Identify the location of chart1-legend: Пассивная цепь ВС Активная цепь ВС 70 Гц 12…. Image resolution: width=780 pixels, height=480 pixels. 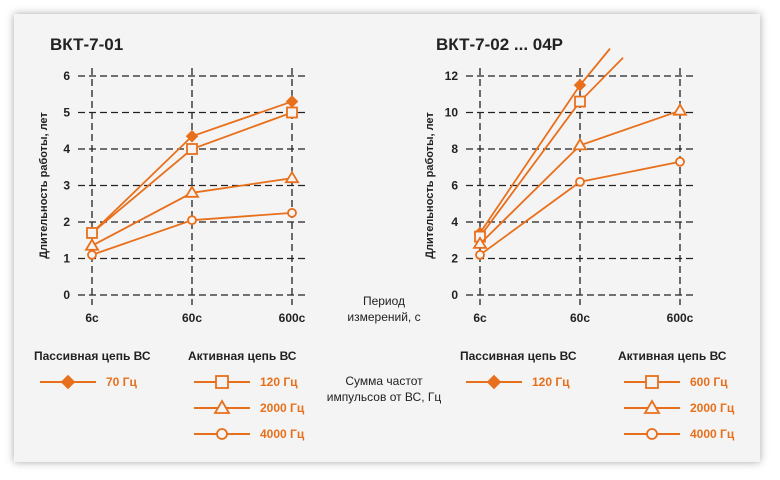
(169, 395).